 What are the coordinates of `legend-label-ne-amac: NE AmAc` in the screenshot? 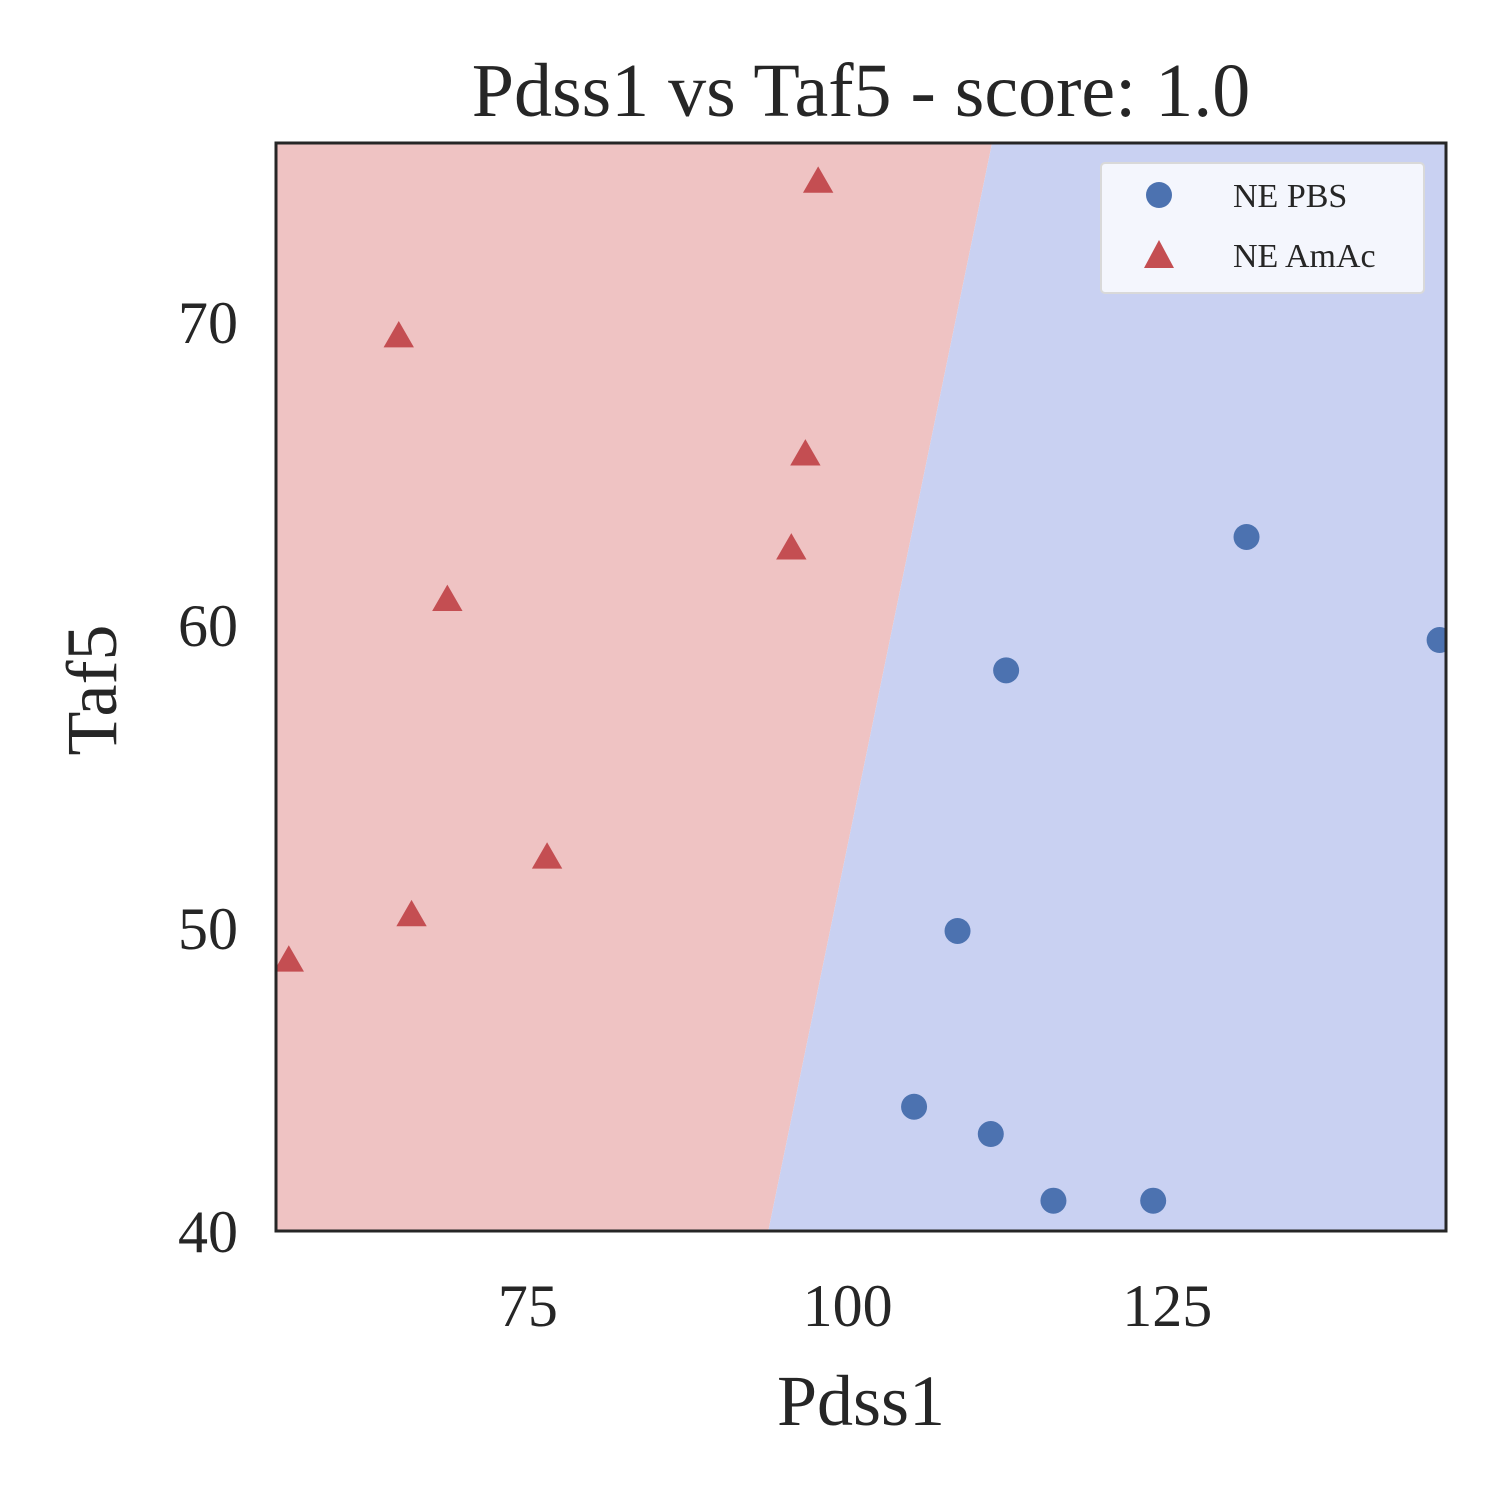 It's located at (1304, 256).